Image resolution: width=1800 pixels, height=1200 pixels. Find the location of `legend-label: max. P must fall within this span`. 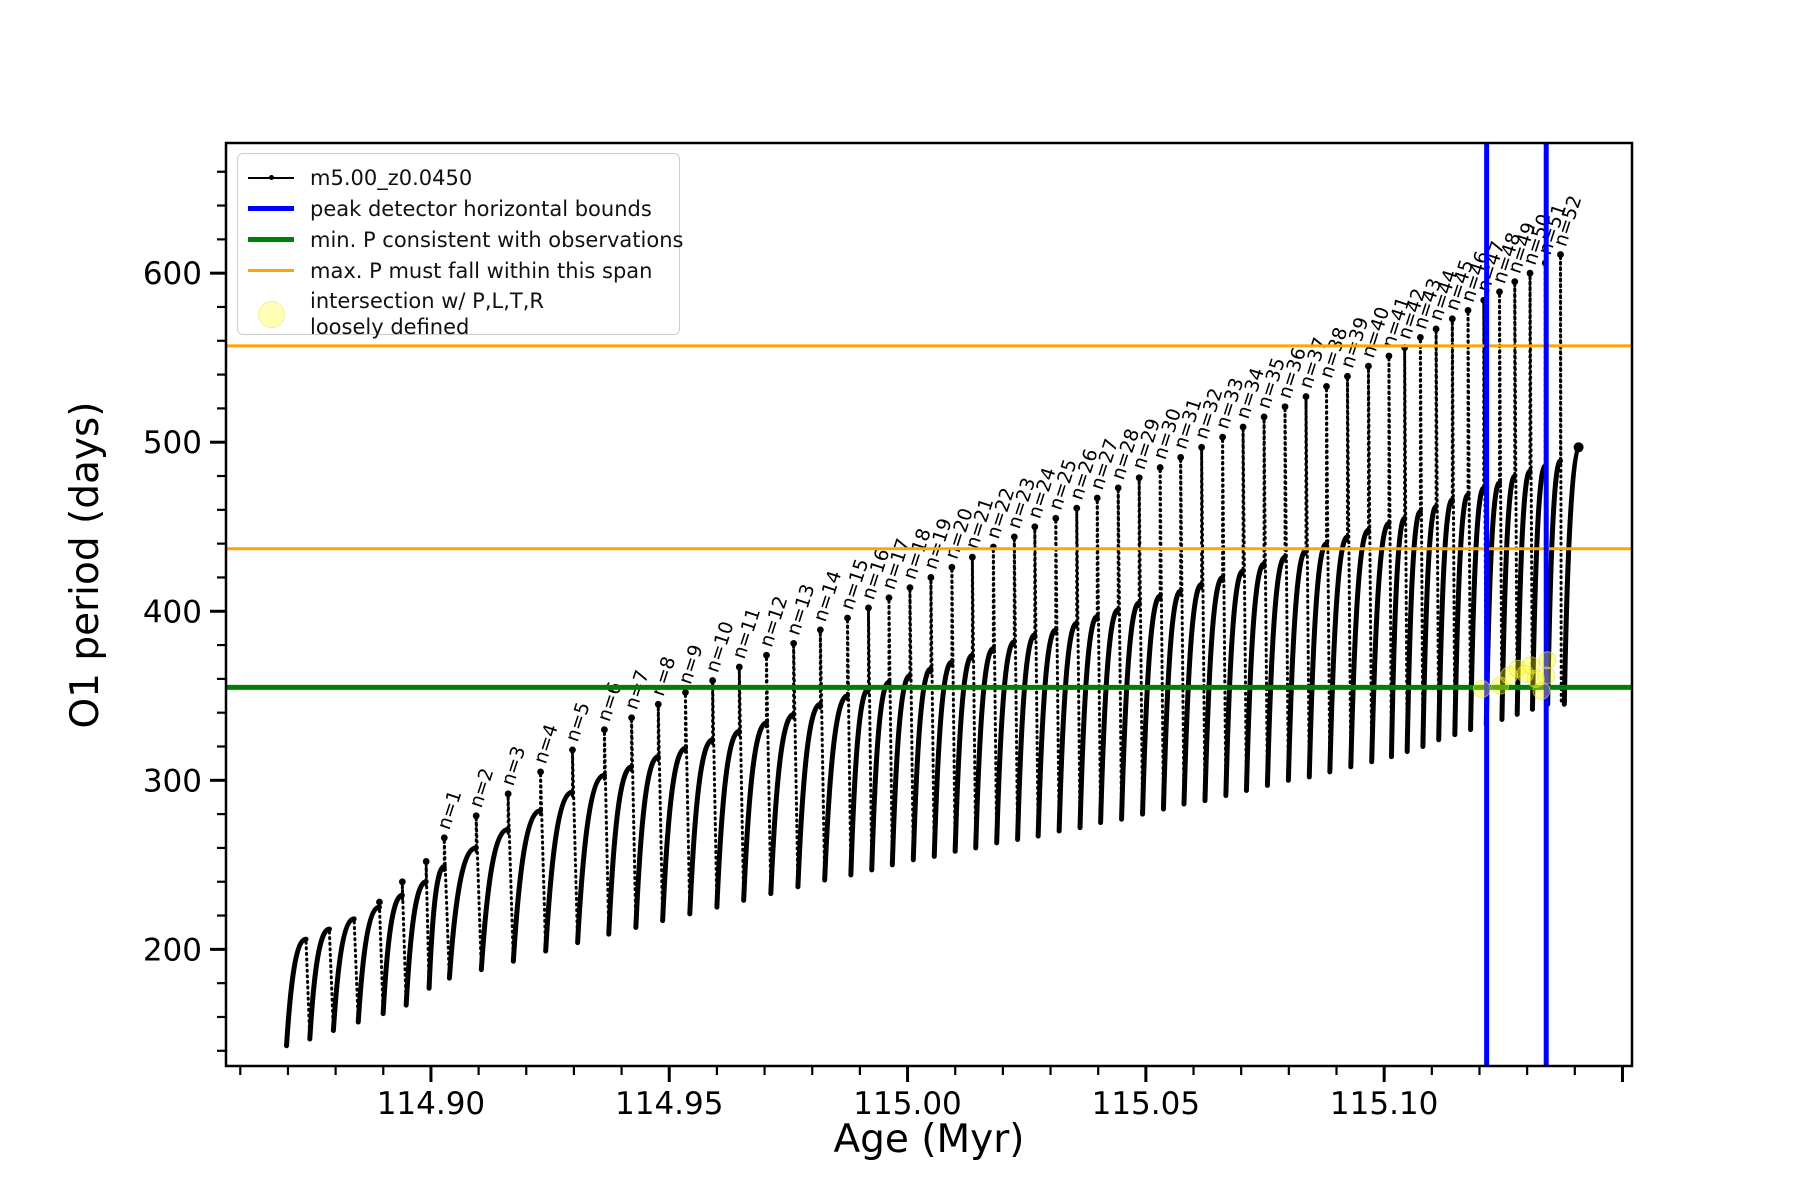

legend-label: max. P must fall within this span is located at coordinates (481, 270).